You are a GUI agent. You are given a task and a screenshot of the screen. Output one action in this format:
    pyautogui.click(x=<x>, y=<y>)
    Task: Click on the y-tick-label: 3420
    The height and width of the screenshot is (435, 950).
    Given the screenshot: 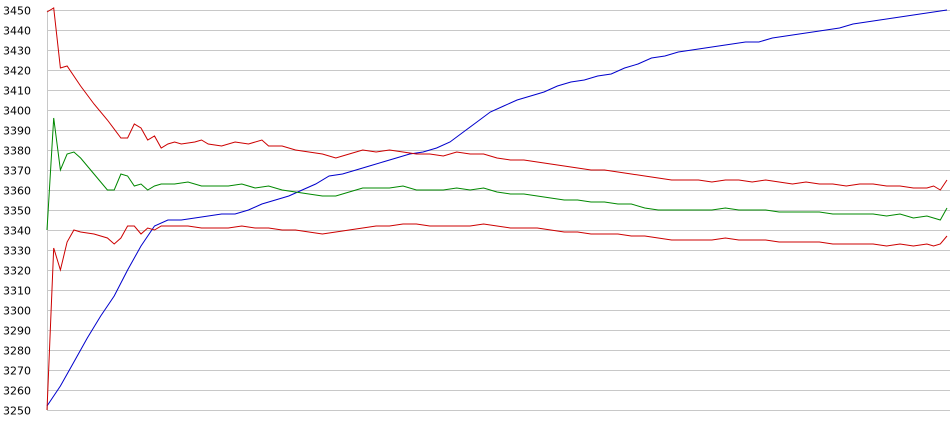 What is the action you would take?
    pyautogui.click(x=17, y=71)
    